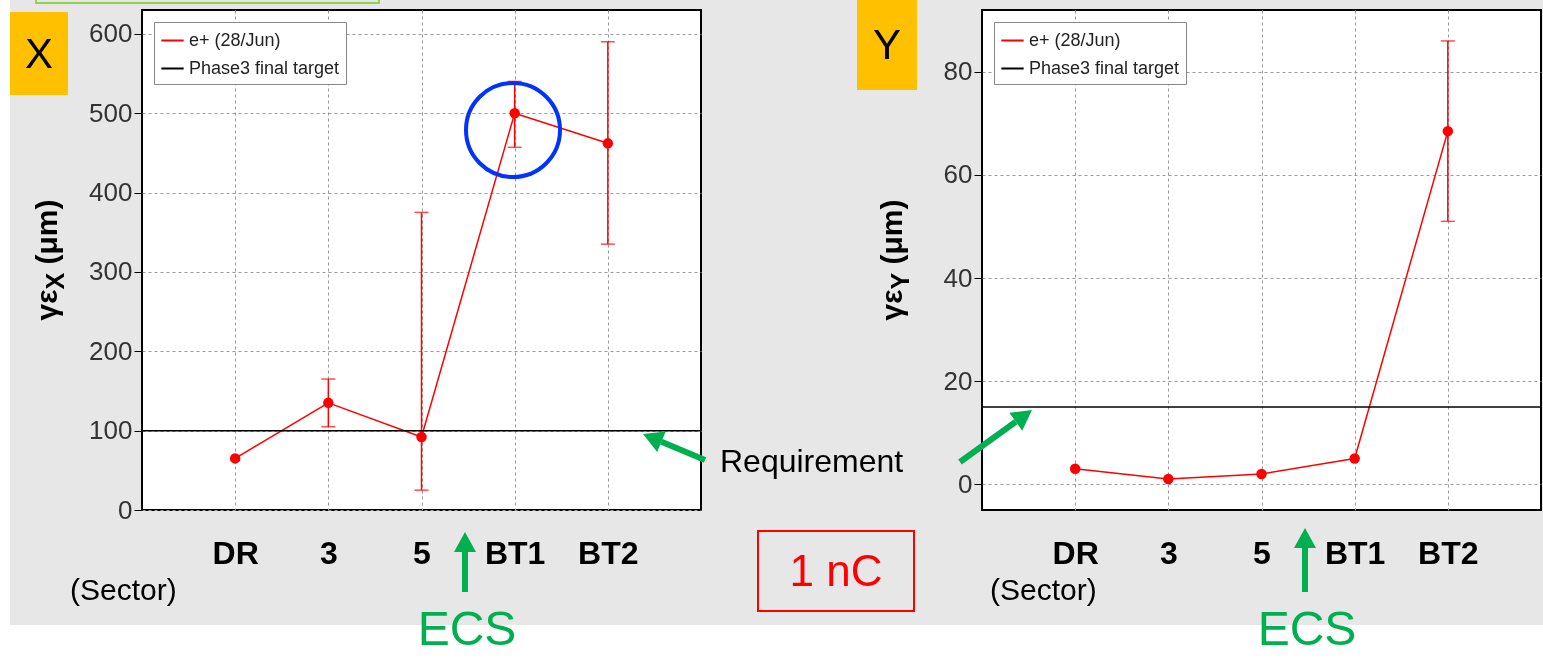 Image resolution: width=1543 pixels, height=659 pixels. What do you see at coordinates (958, 71) in the screenshot?
I see `y-tick-label: 80` at bounding box center [958, 71].